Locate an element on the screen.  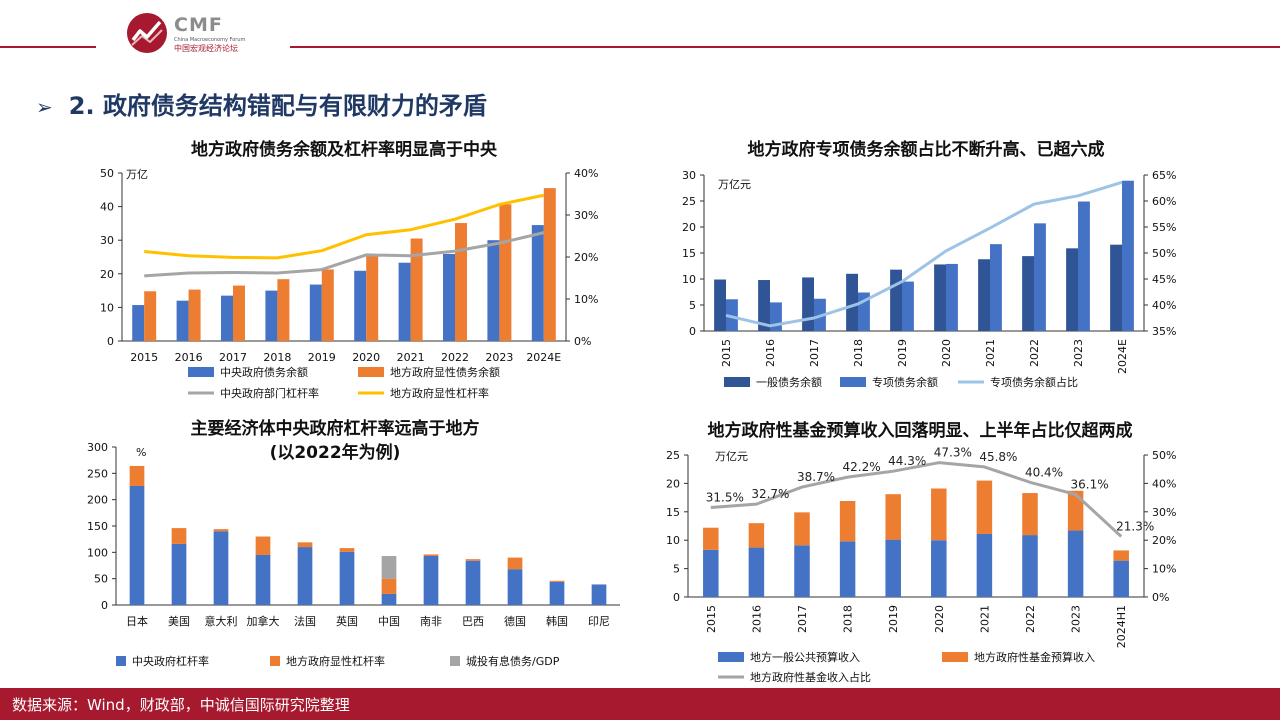
x-tick-label: 中国 is located at coordinates (389, 621).